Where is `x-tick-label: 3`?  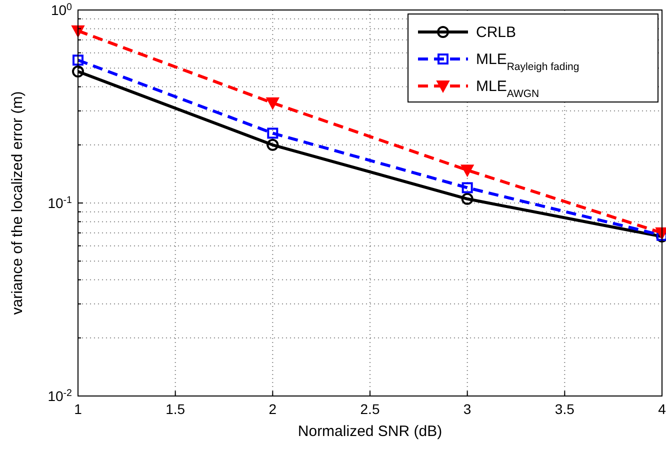
x-tick-label: 3 is located at coordinates (467, 409).